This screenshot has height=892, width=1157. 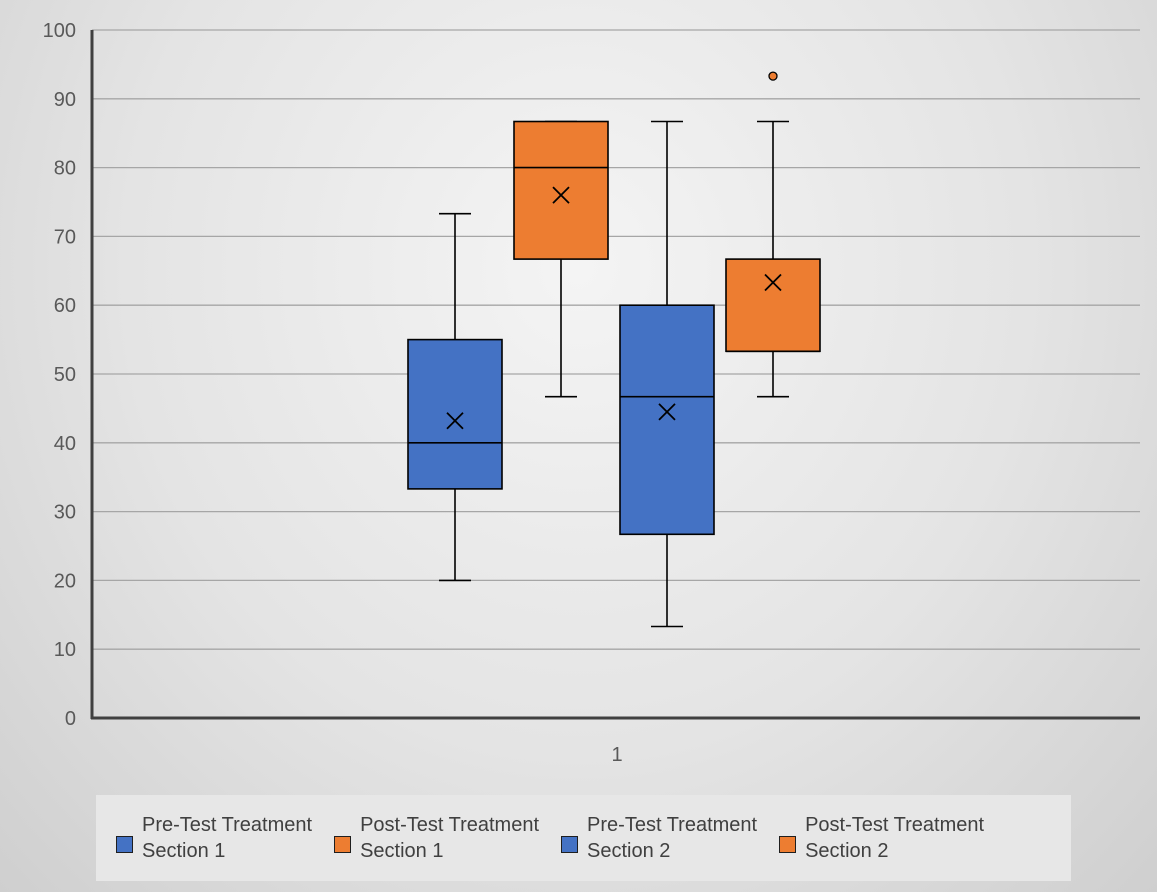 I want to click on legend-item-2: Pre-Test Treatment Section 2, so click(x=659, y=838).